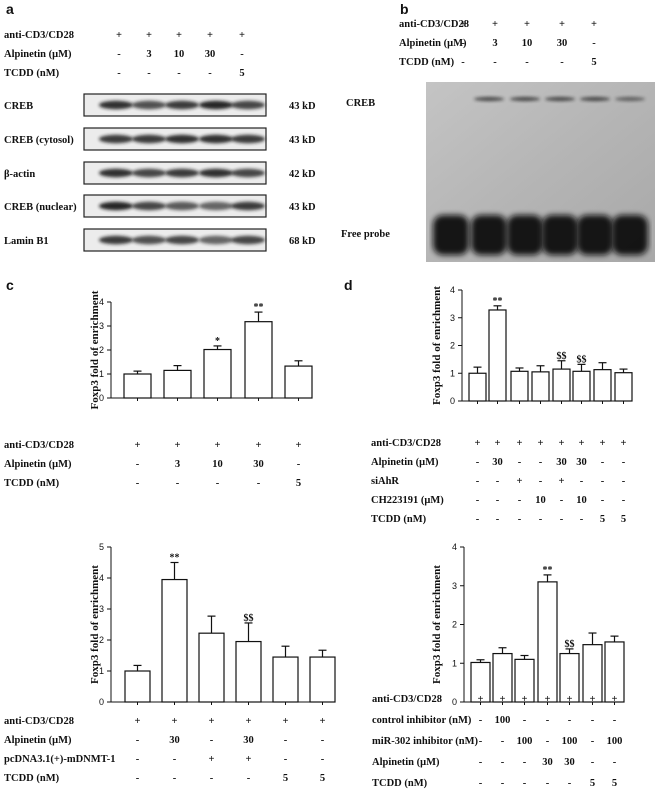 This screenshot has width=657, height=799. What do you see at coordinates (594, 43) in the screenshot?
I see `panel-b-treatment-cell: -` at bounding box center [594, 43].